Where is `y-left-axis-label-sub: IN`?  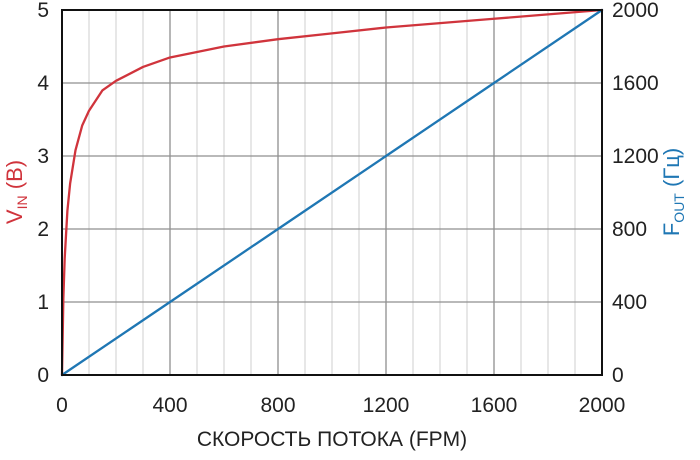 y-left-axis-label-sub: IN is located at coordinates (22, 202).